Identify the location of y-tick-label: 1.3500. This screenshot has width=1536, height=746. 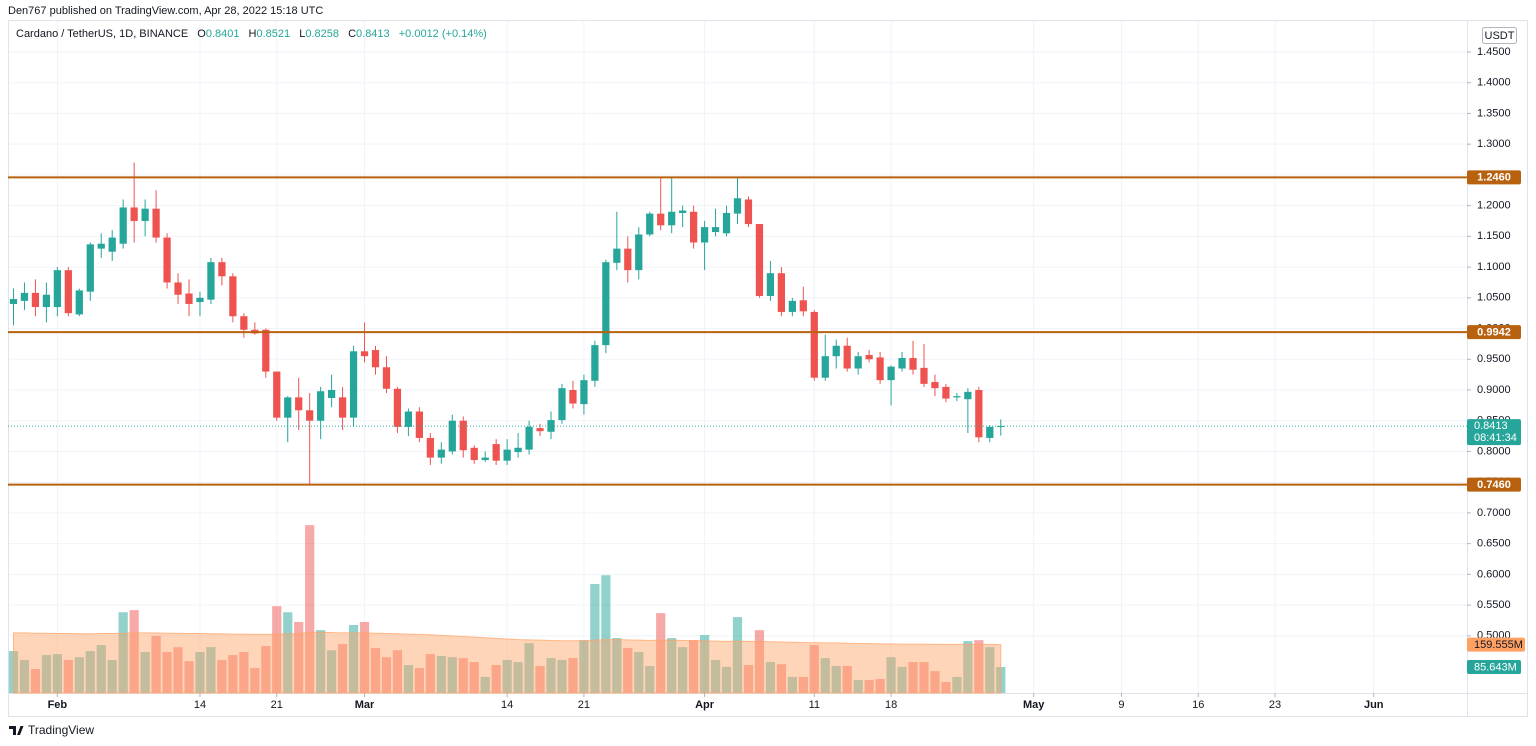
(1494, 113).